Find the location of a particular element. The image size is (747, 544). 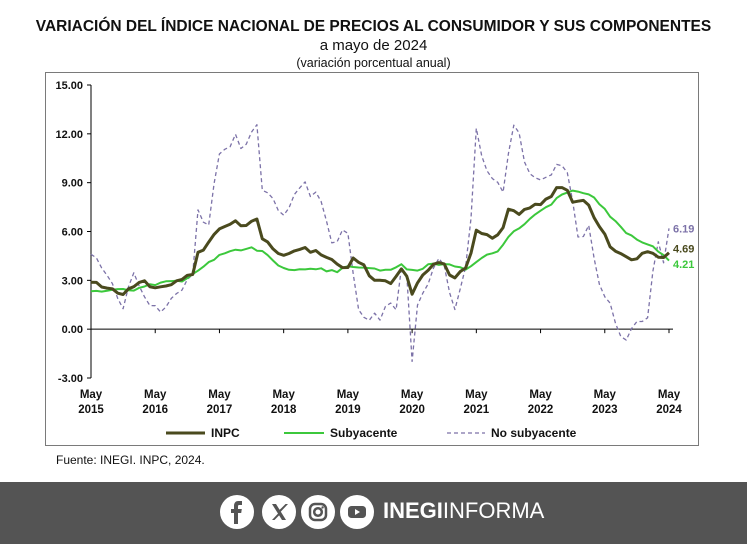

youtube-icon is located at coordinates (357, 512).